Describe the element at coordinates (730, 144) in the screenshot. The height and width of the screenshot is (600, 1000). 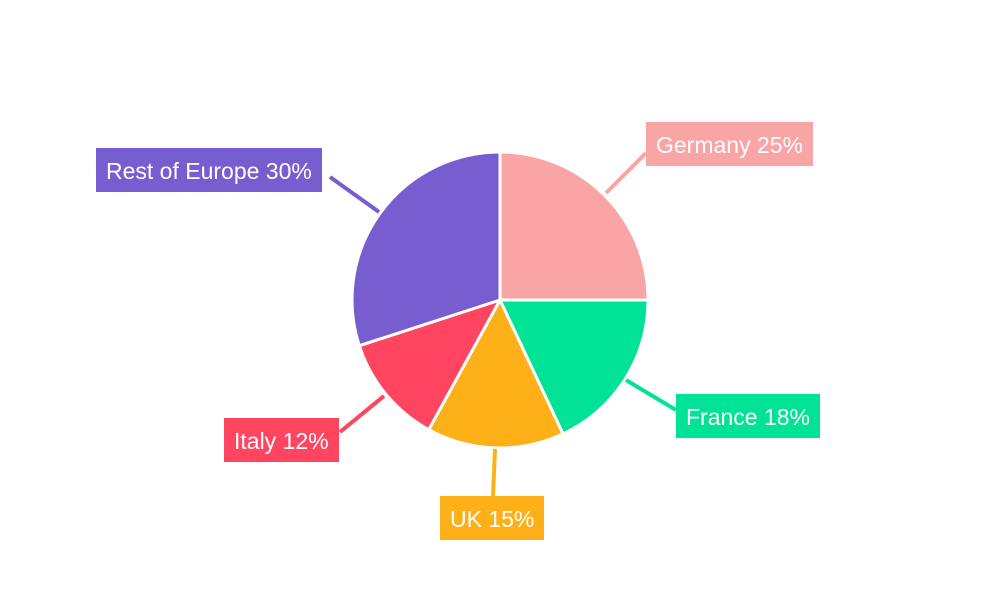
I see `data-label: Germany 25%` at that location.